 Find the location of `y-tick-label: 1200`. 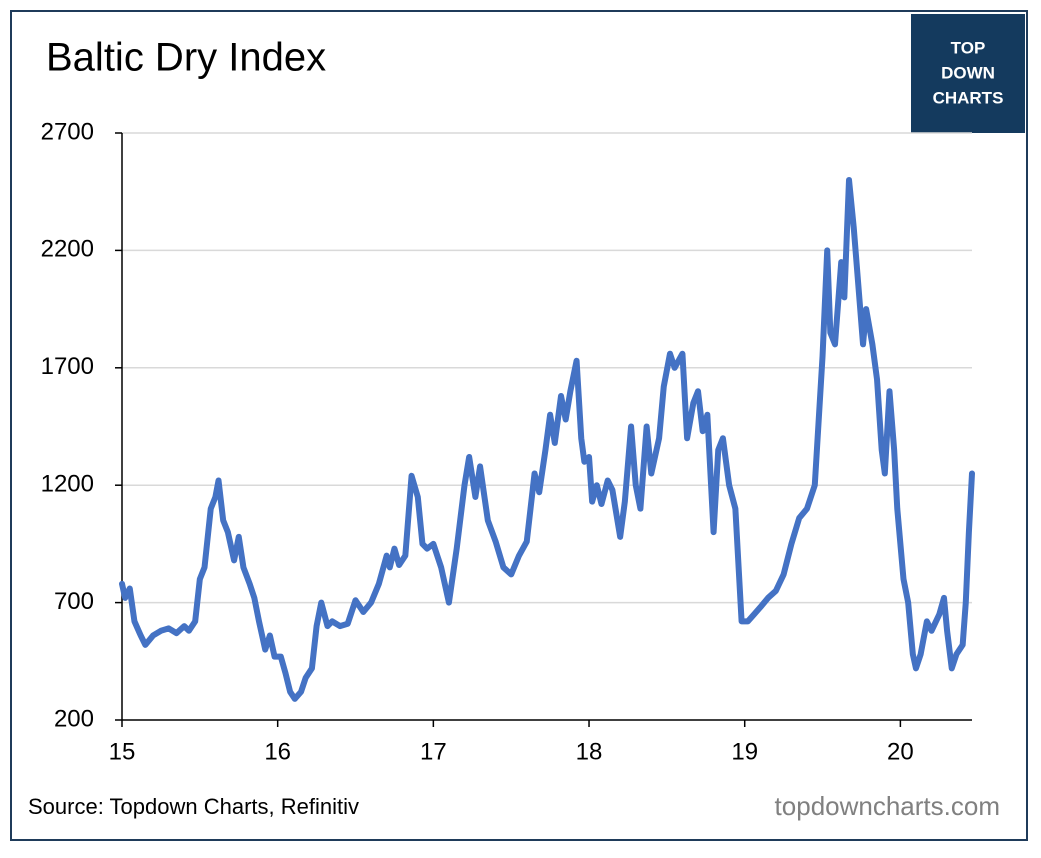

y-tick-label: 1200 is located at coordinates (67, 484).